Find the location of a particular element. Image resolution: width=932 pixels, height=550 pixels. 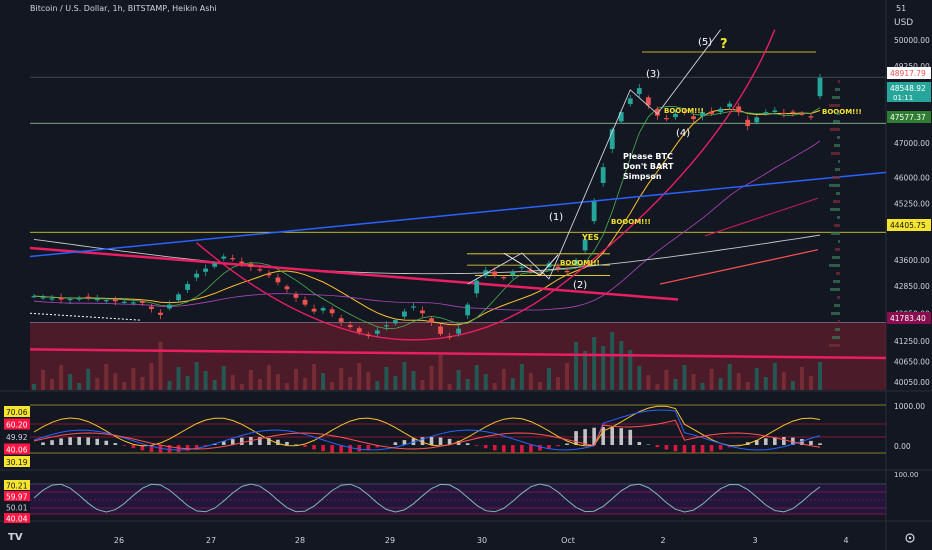

note-line-1: Please BTC is located at coordinates (648, 156).